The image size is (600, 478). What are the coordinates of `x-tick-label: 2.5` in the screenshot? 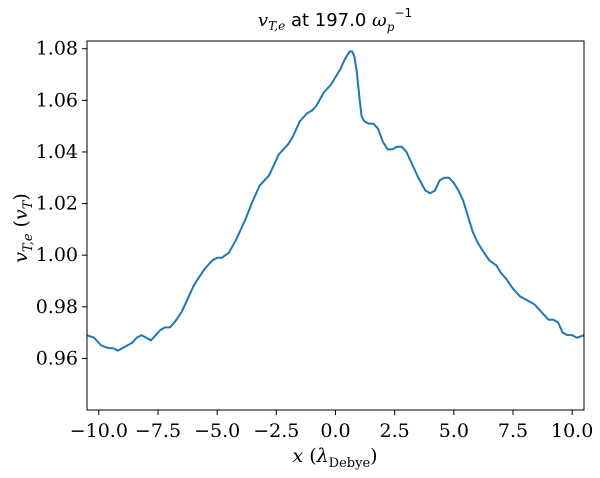 It's located at (395, 431).